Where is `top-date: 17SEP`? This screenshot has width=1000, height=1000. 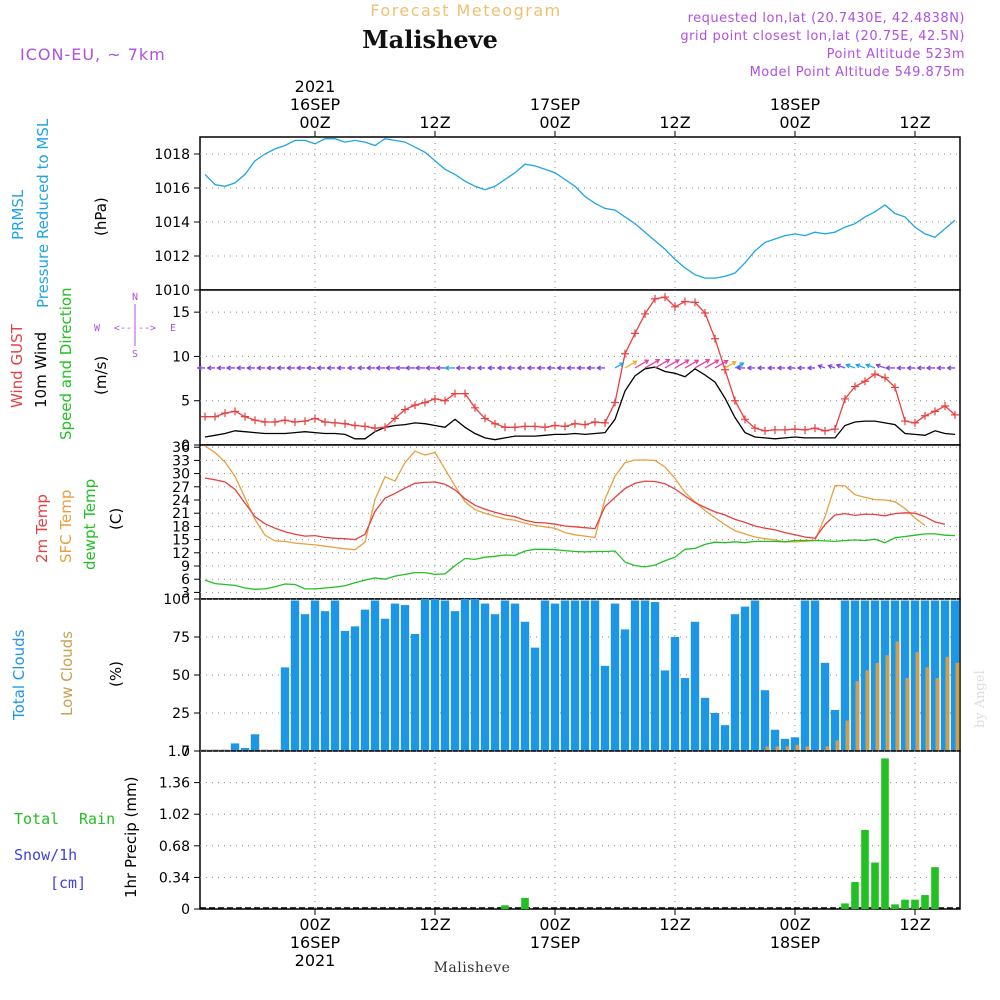
top-date: 17SEP is located at coordinates (555, 104).